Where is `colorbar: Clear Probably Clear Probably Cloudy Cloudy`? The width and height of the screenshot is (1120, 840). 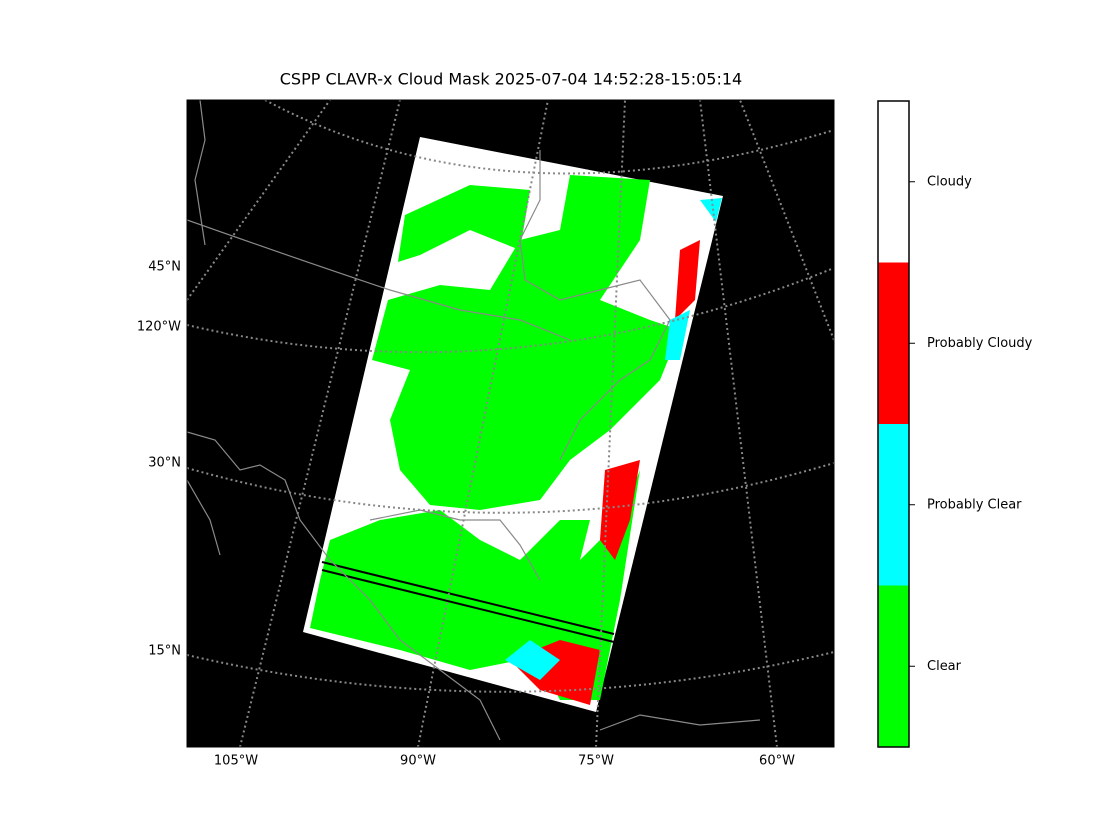
colorbar: Clear Probably Clear Probably Cloudy Cloudy is located at coordinates (955, 424).